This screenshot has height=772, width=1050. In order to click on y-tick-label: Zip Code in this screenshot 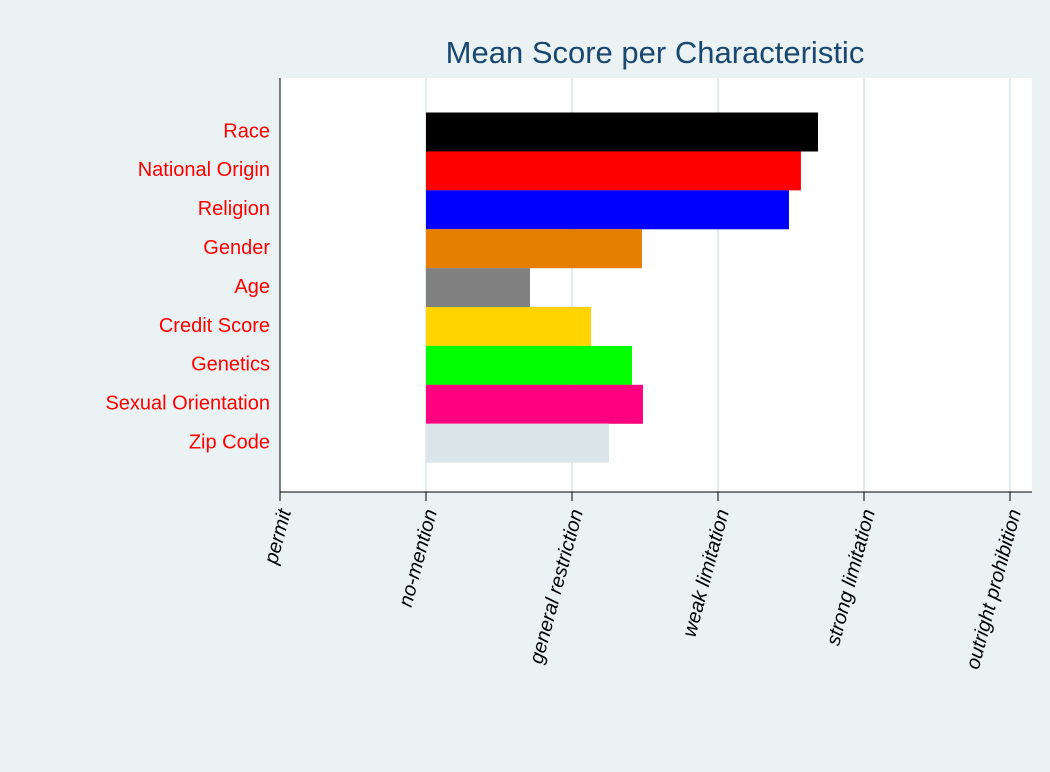, I will do `click(229, 442)`.